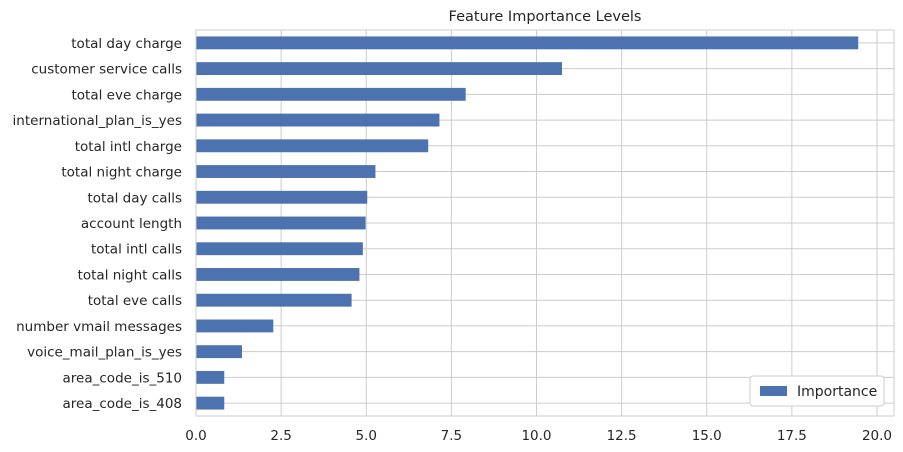 This screenshot has height=452, width=903. What do you see at coordinates (127, 95) in the screenshot?
I see `y-tick-label: total eve charge` at bounding box center [127, 95].